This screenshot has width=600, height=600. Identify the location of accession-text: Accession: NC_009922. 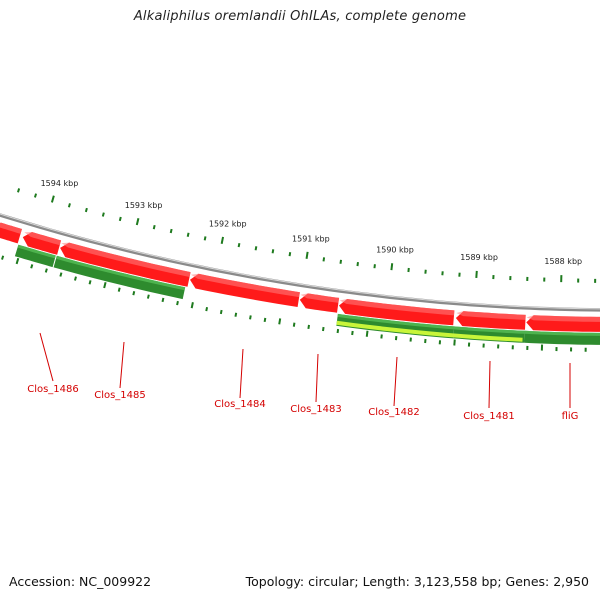
(80, 581).